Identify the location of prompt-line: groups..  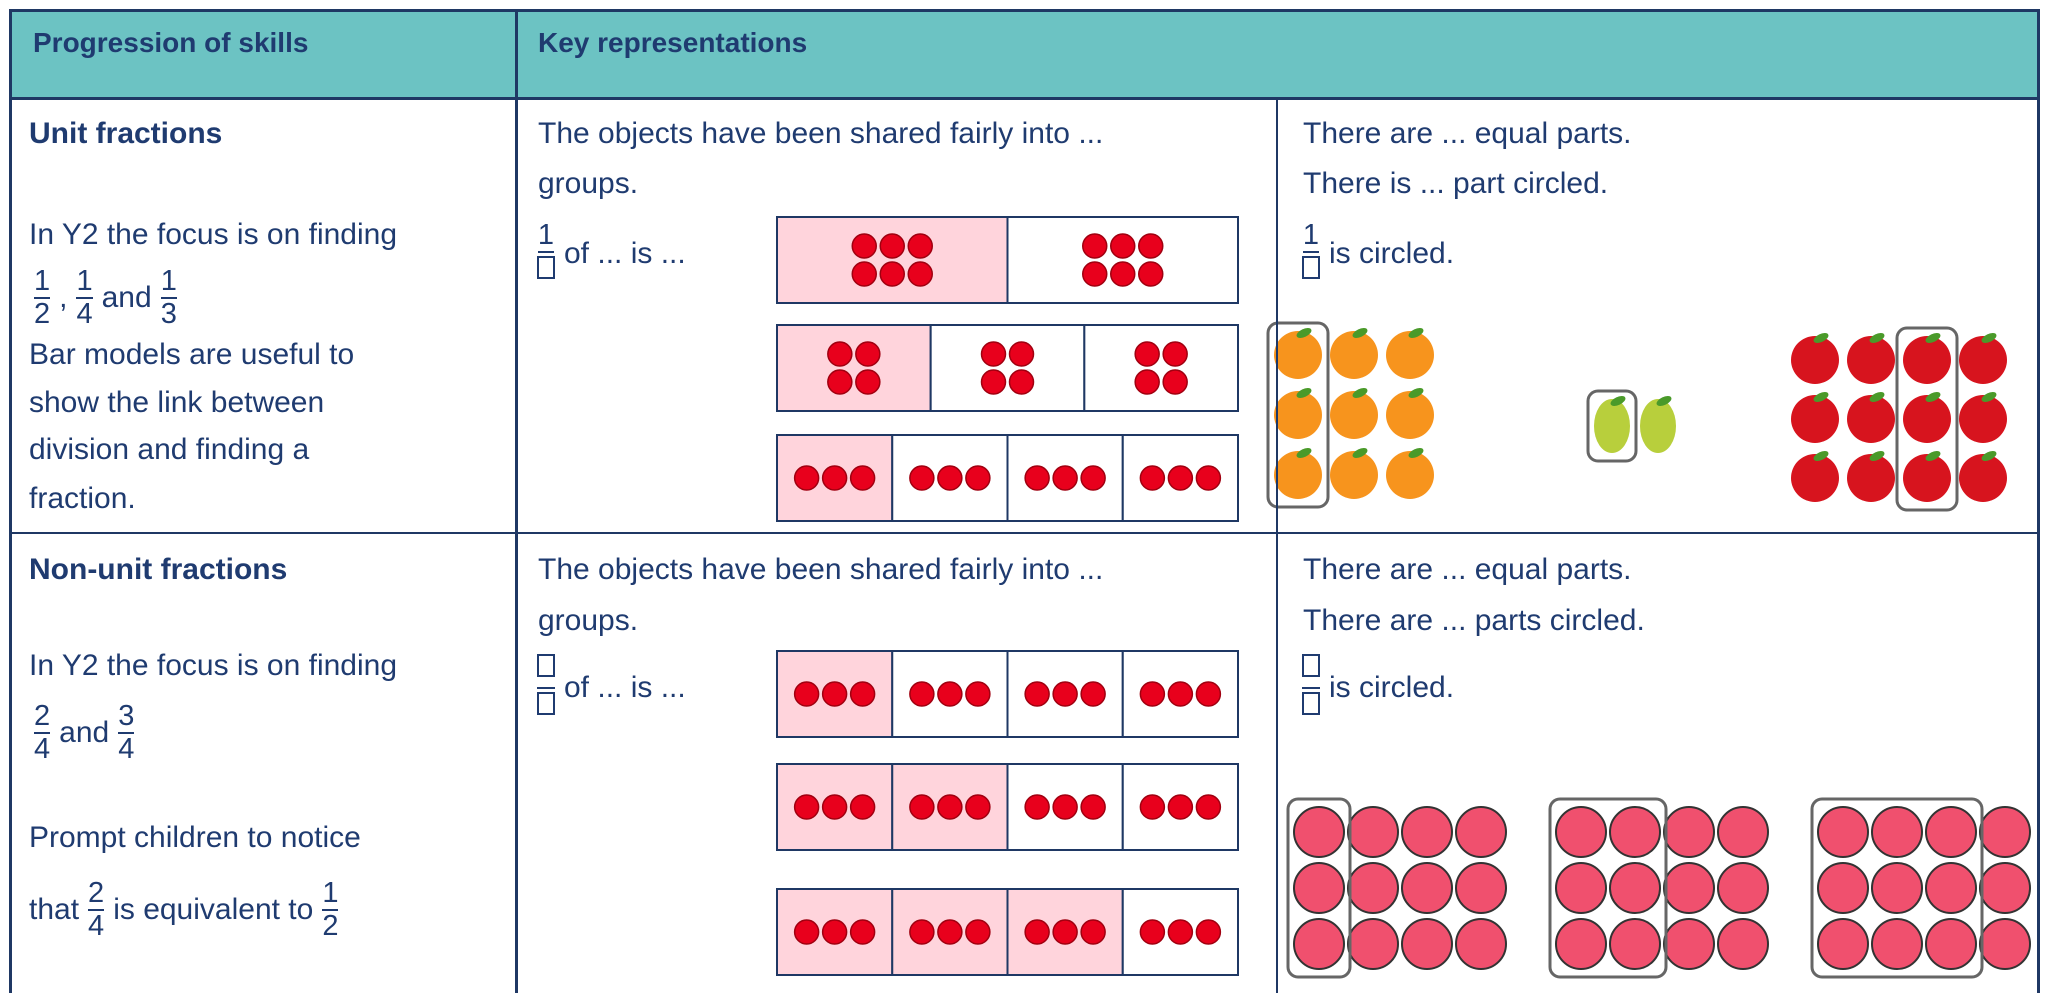
(588, 620).